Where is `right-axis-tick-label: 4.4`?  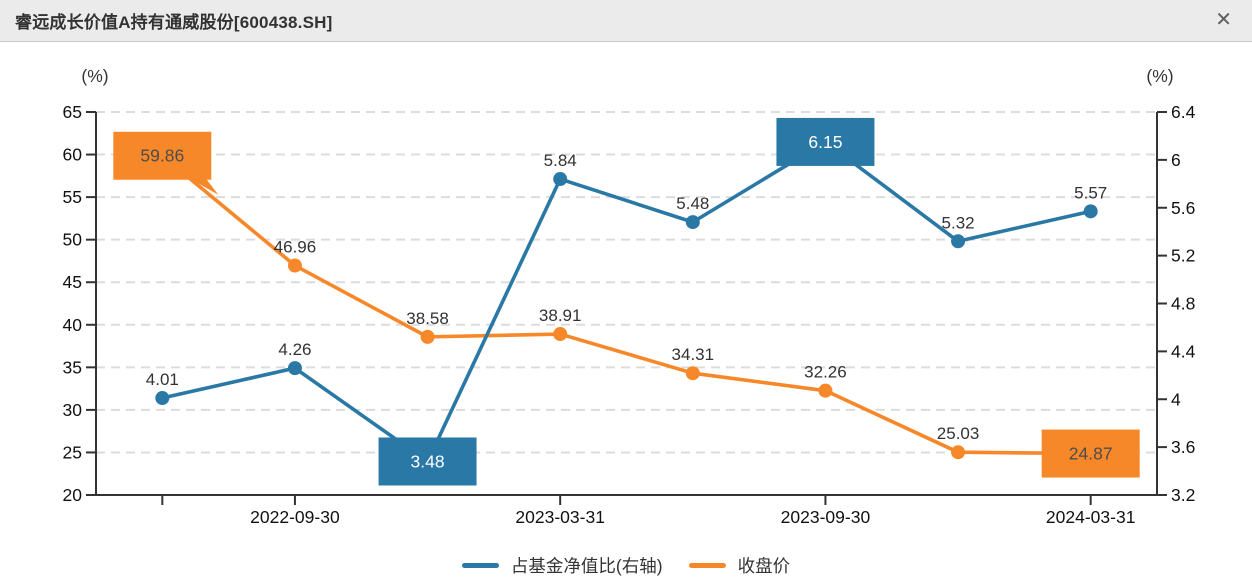
right-axis-tick-label: 4.4 is located at coordinates (1183, 351).